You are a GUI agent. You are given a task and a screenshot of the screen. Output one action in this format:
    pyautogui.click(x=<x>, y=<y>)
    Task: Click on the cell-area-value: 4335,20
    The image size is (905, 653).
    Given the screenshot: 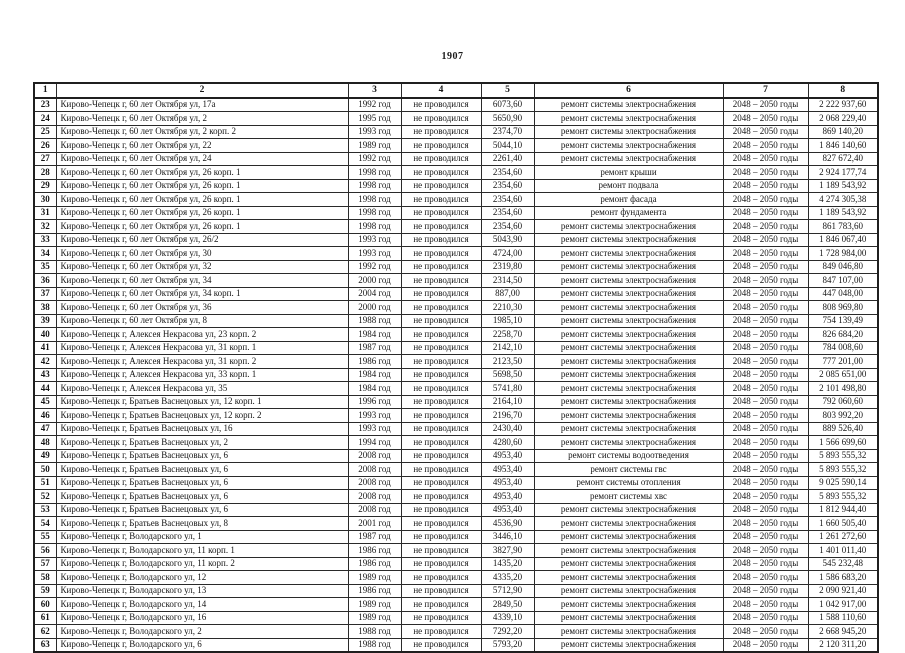 What is the action you would take?
    pyautogui.click(x=507, y=577)
    